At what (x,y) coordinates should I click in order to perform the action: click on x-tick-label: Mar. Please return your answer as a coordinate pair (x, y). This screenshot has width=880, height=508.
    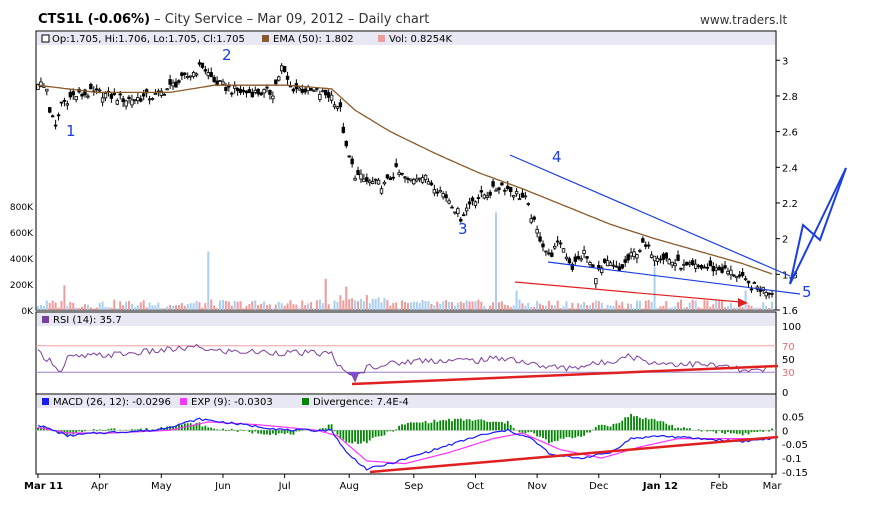
    Looking at the image, I should click on (773, 486).